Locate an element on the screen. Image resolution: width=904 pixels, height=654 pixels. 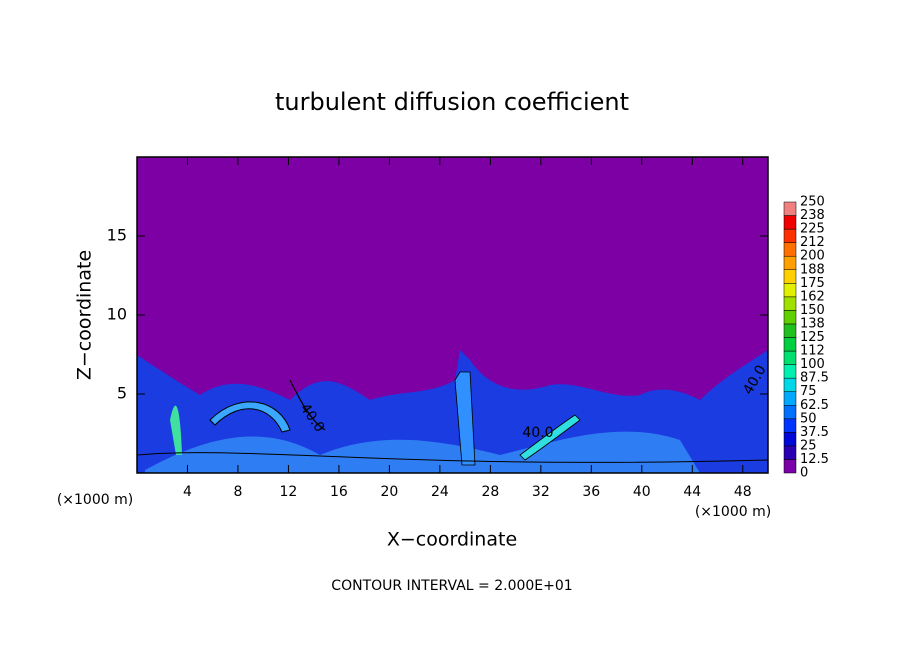
y-tick-label: 5 is located at coordinates (122, 393).